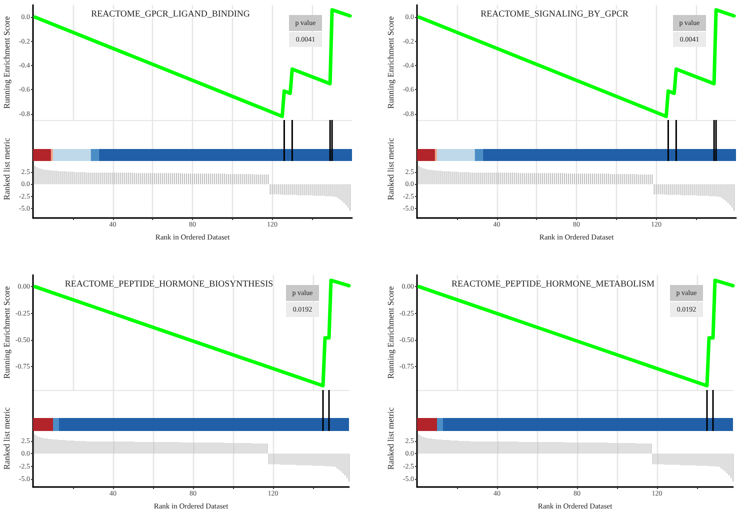 This screenshot has height=515, width=750. Describe the element at coordinates (554, 13) in the screenshot. I see `chart-title: REACTOME_SIGNALING_BY_GPCR` at that location.